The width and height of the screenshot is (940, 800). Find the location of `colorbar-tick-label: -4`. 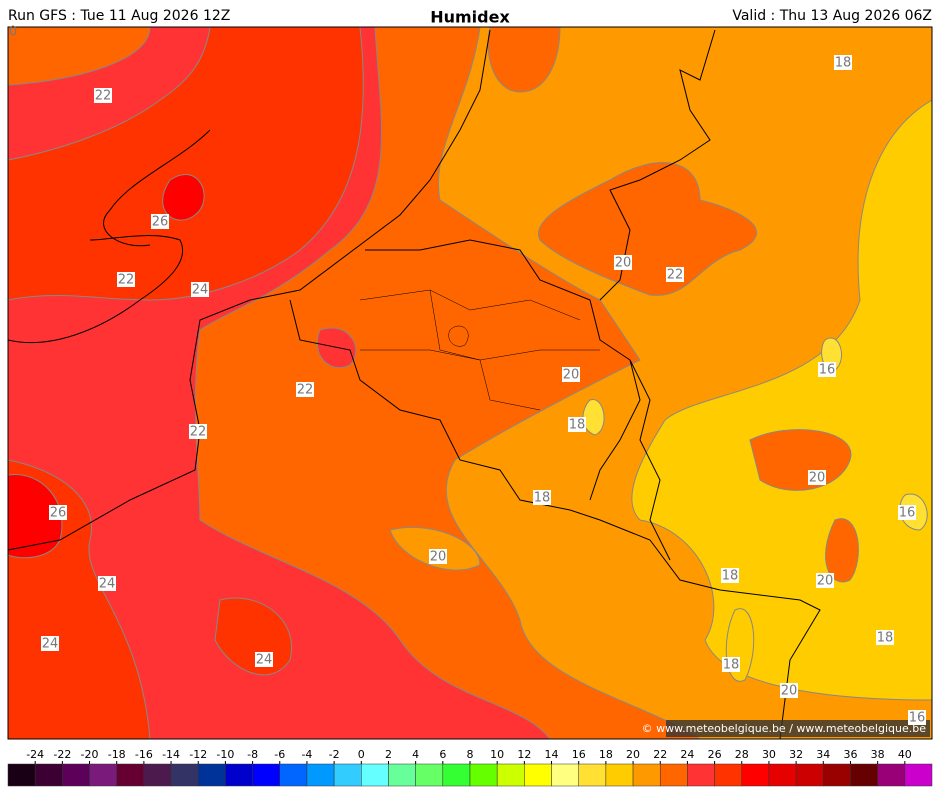

colorbar-tick-label: -4 is located at coordinates (306, 754).